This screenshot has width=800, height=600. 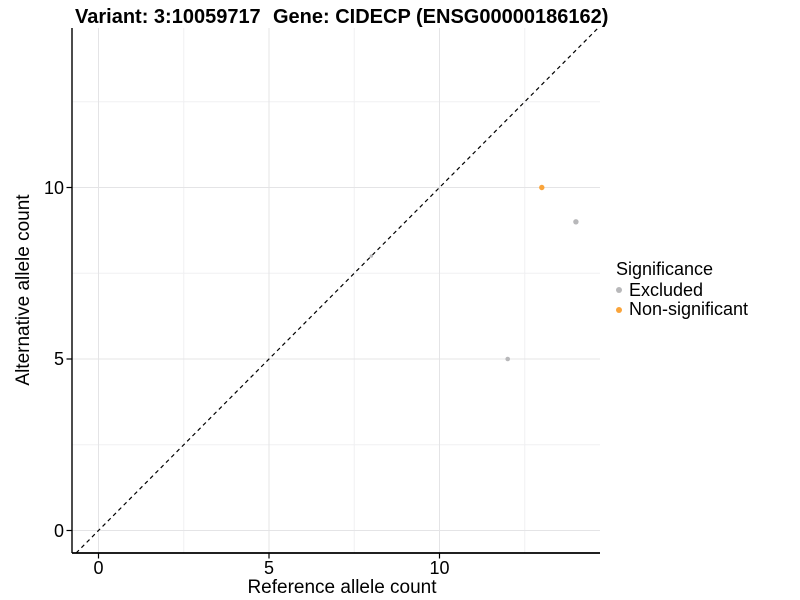 What do you see at coordinates (269, 568) in the screenshot?
I see `x-tick-label-5: 5` at bounding box center [269, 568].